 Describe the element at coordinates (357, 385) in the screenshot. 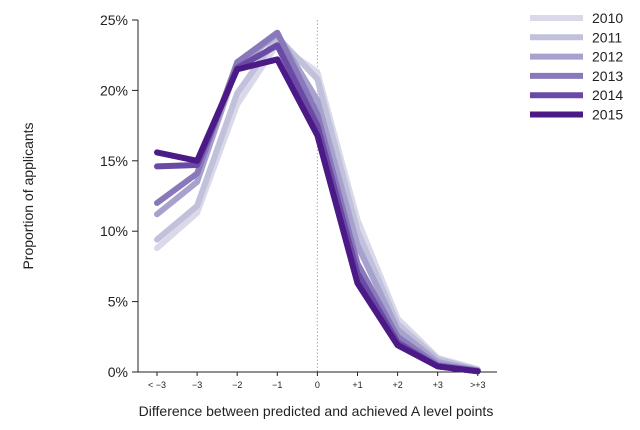

I see `x-tick-label: +1` at that location.